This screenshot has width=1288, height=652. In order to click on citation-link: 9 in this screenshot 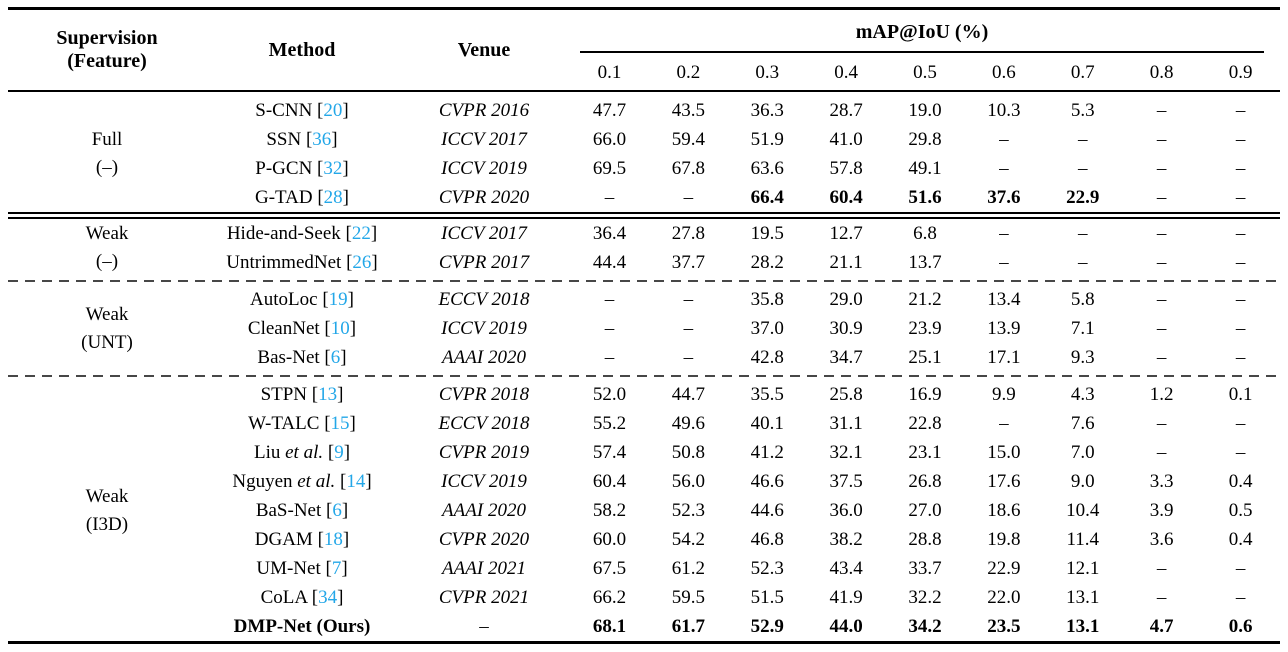, I will do `click(339, 452)`.